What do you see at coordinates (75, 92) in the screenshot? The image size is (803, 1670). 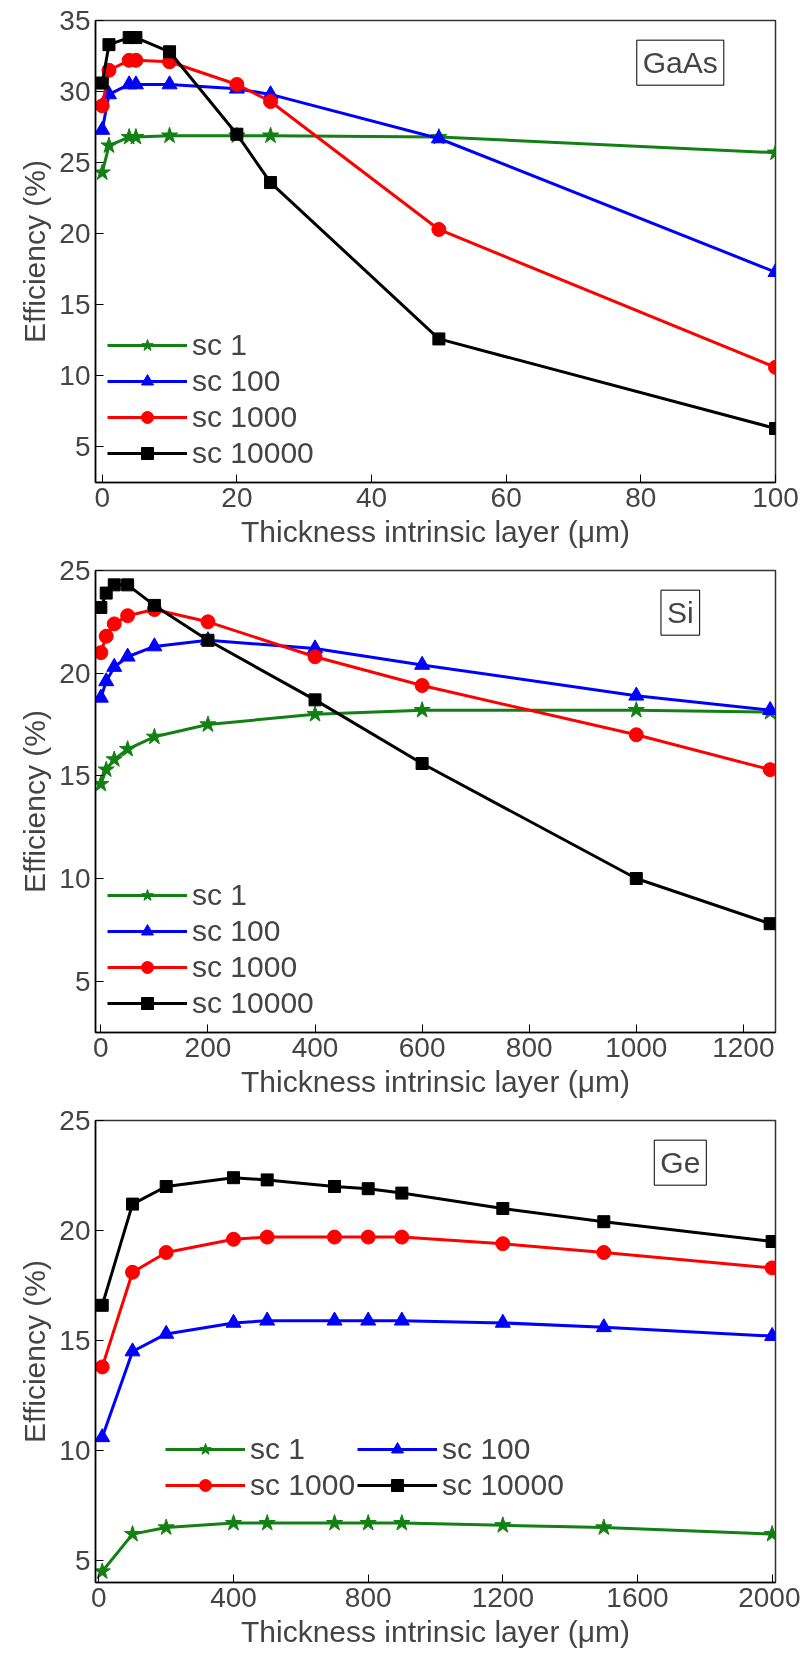 I see `y-tick-label: 30` at bounding box center [75, 92].